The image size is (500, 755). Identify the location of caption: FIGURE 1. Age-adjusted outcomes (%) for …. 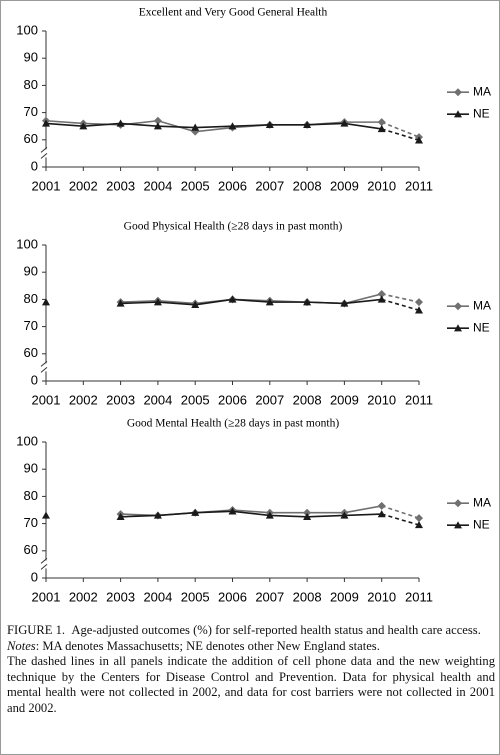
(251, 669).